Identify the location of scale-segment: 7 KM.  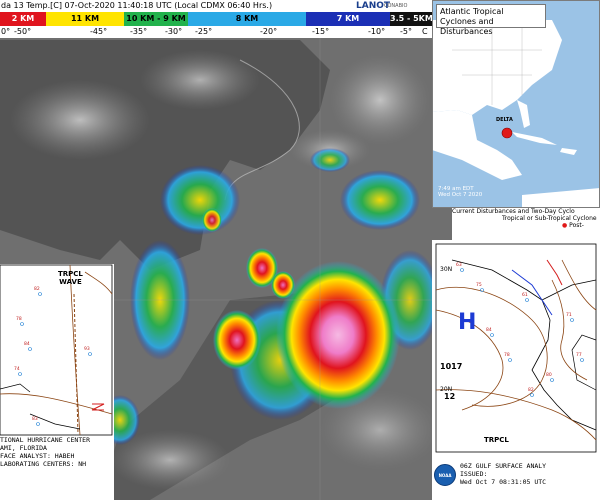
(348, 19).